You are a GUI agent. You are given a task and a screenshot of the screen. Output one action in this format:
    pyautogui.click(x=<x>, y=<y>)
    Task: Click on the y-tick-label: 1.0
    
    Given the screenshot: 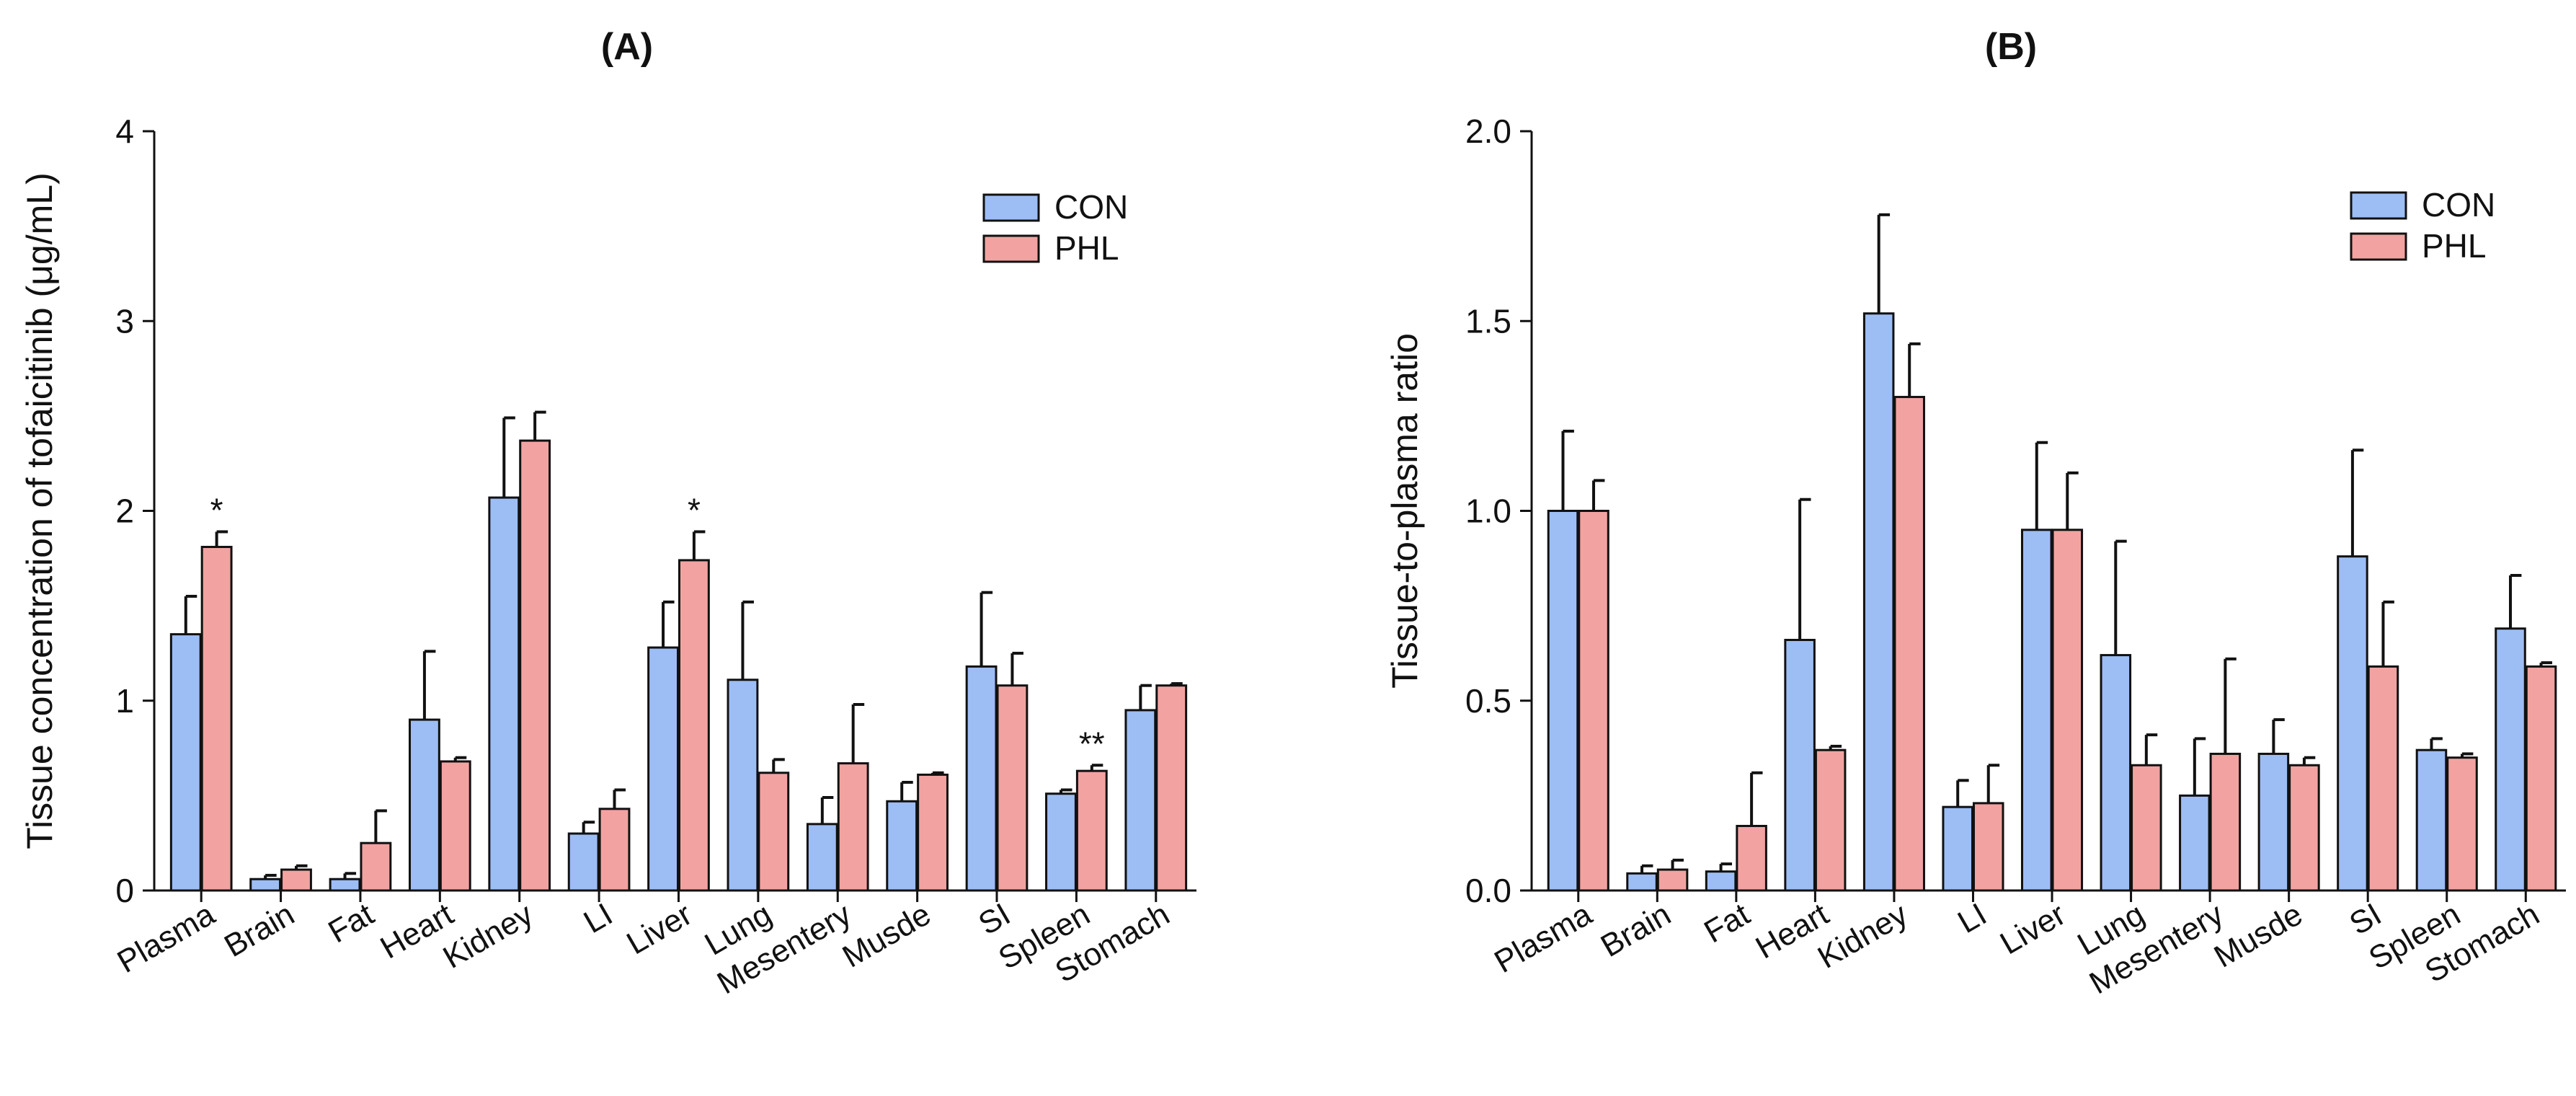 What is the action you would take?
    pyautogui.click(x=1488, y=511)
    